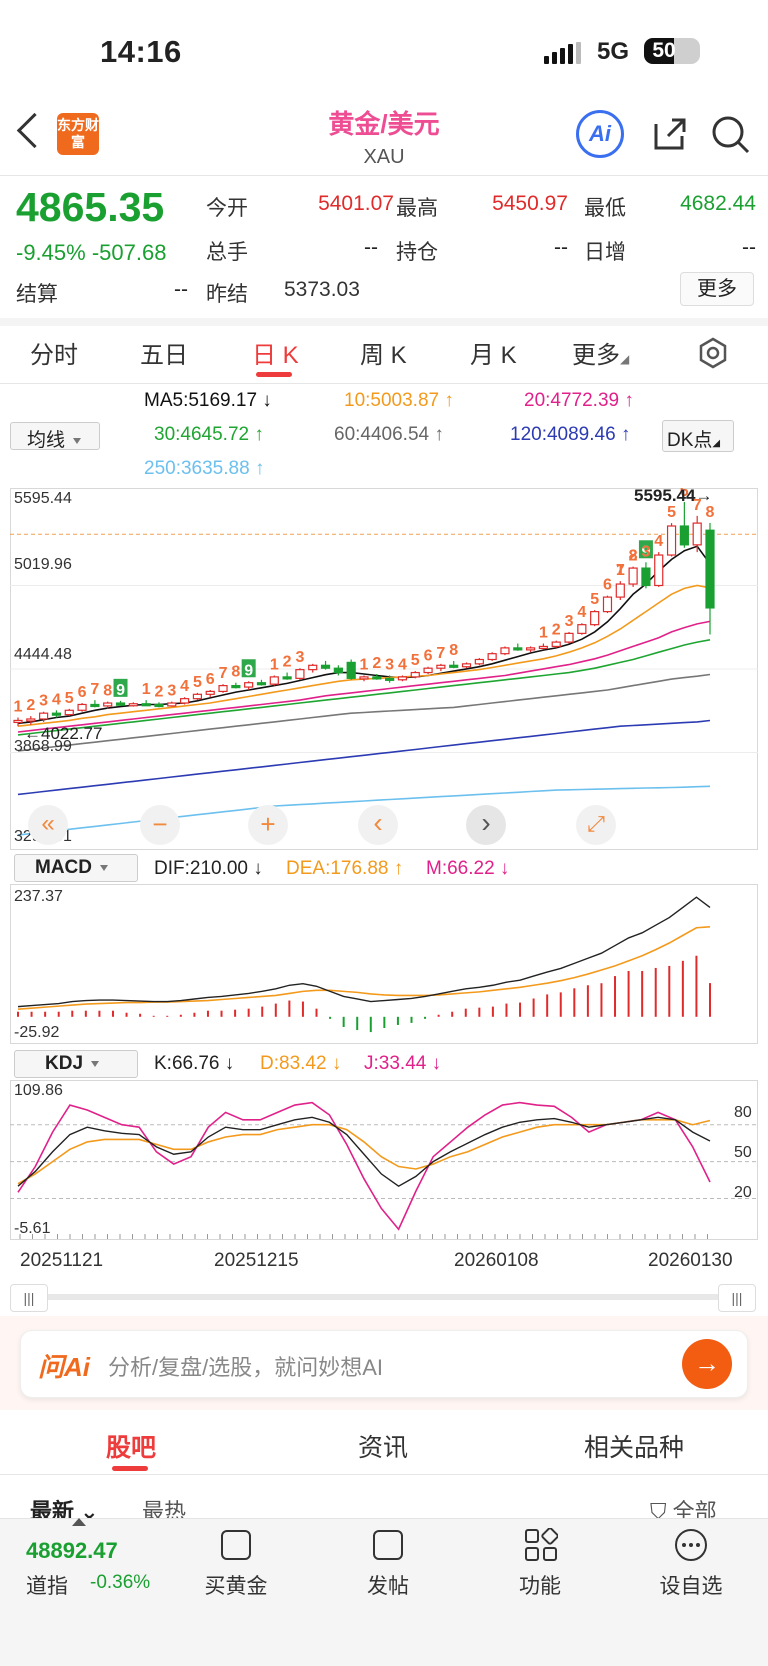  What do you see at coordinates (691, 1586) in the screenshot?
I see `nav-add-watchlist: 设自选` at bounding box center [691, 1586].